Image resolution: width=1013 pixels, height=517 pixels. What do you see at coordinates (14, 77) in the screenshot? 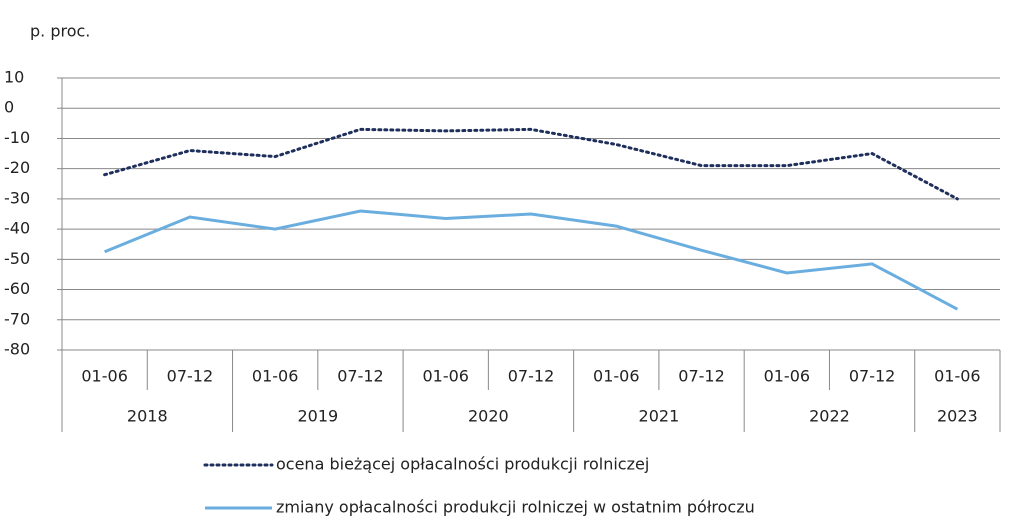
I see `y-tick-label: 10` at bounding box center [14, 77].